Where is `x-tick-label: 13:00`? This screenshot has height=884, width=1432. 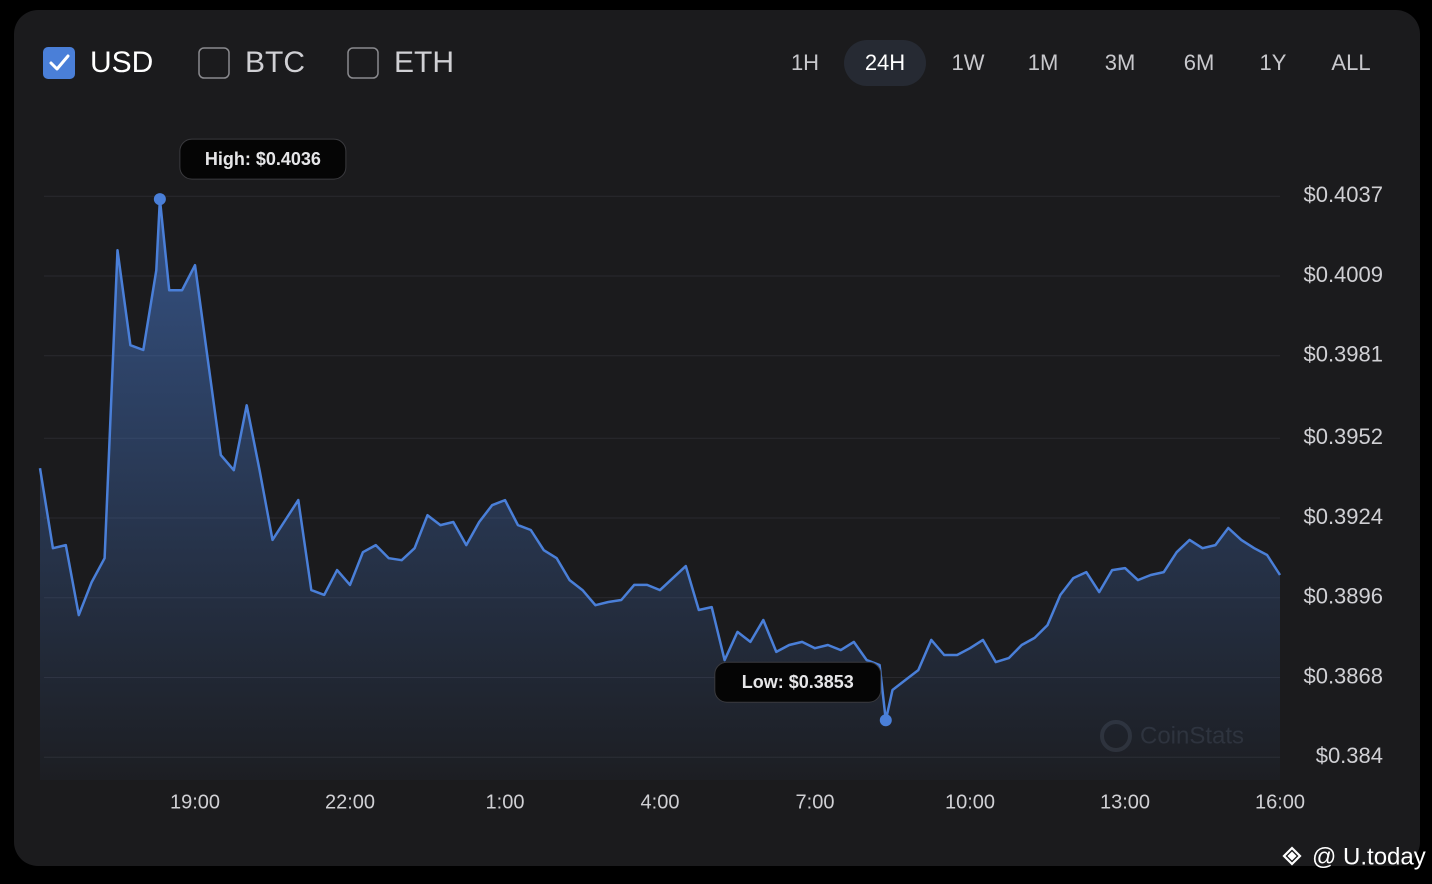 x-tick-label: 13:00 is located at coordinates (1125, 802).